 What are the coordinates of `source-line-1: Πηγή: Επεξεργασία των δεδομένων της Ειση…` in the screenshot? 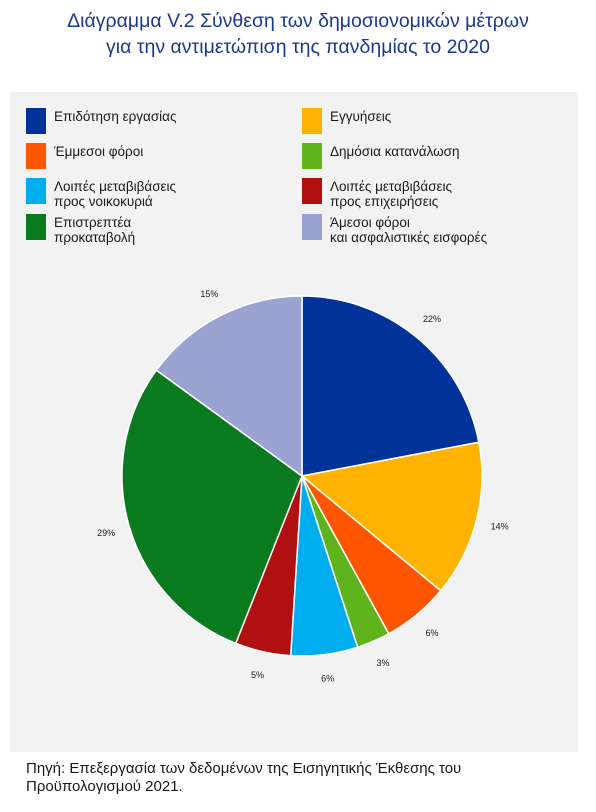 It's located at (244, 768).